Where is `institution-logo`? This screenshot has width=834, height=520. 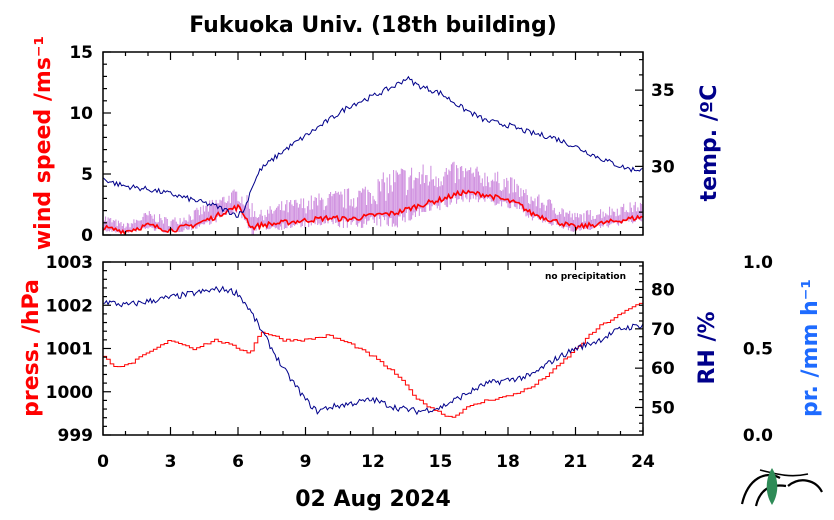
institution-logo is located at coordinates (781, 487).